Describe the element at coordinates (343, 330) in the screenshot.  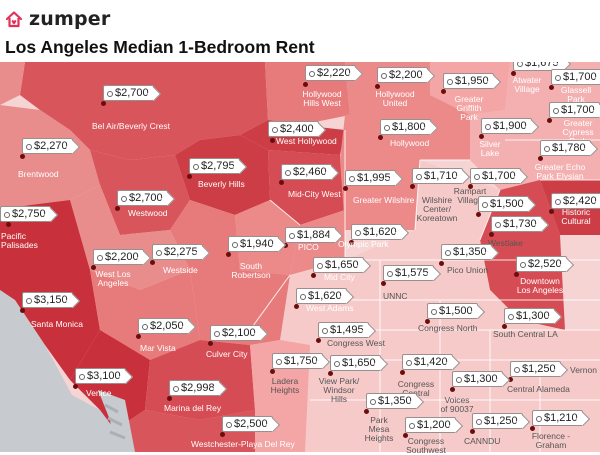
I see `rent-tag: $1,495` at that location.